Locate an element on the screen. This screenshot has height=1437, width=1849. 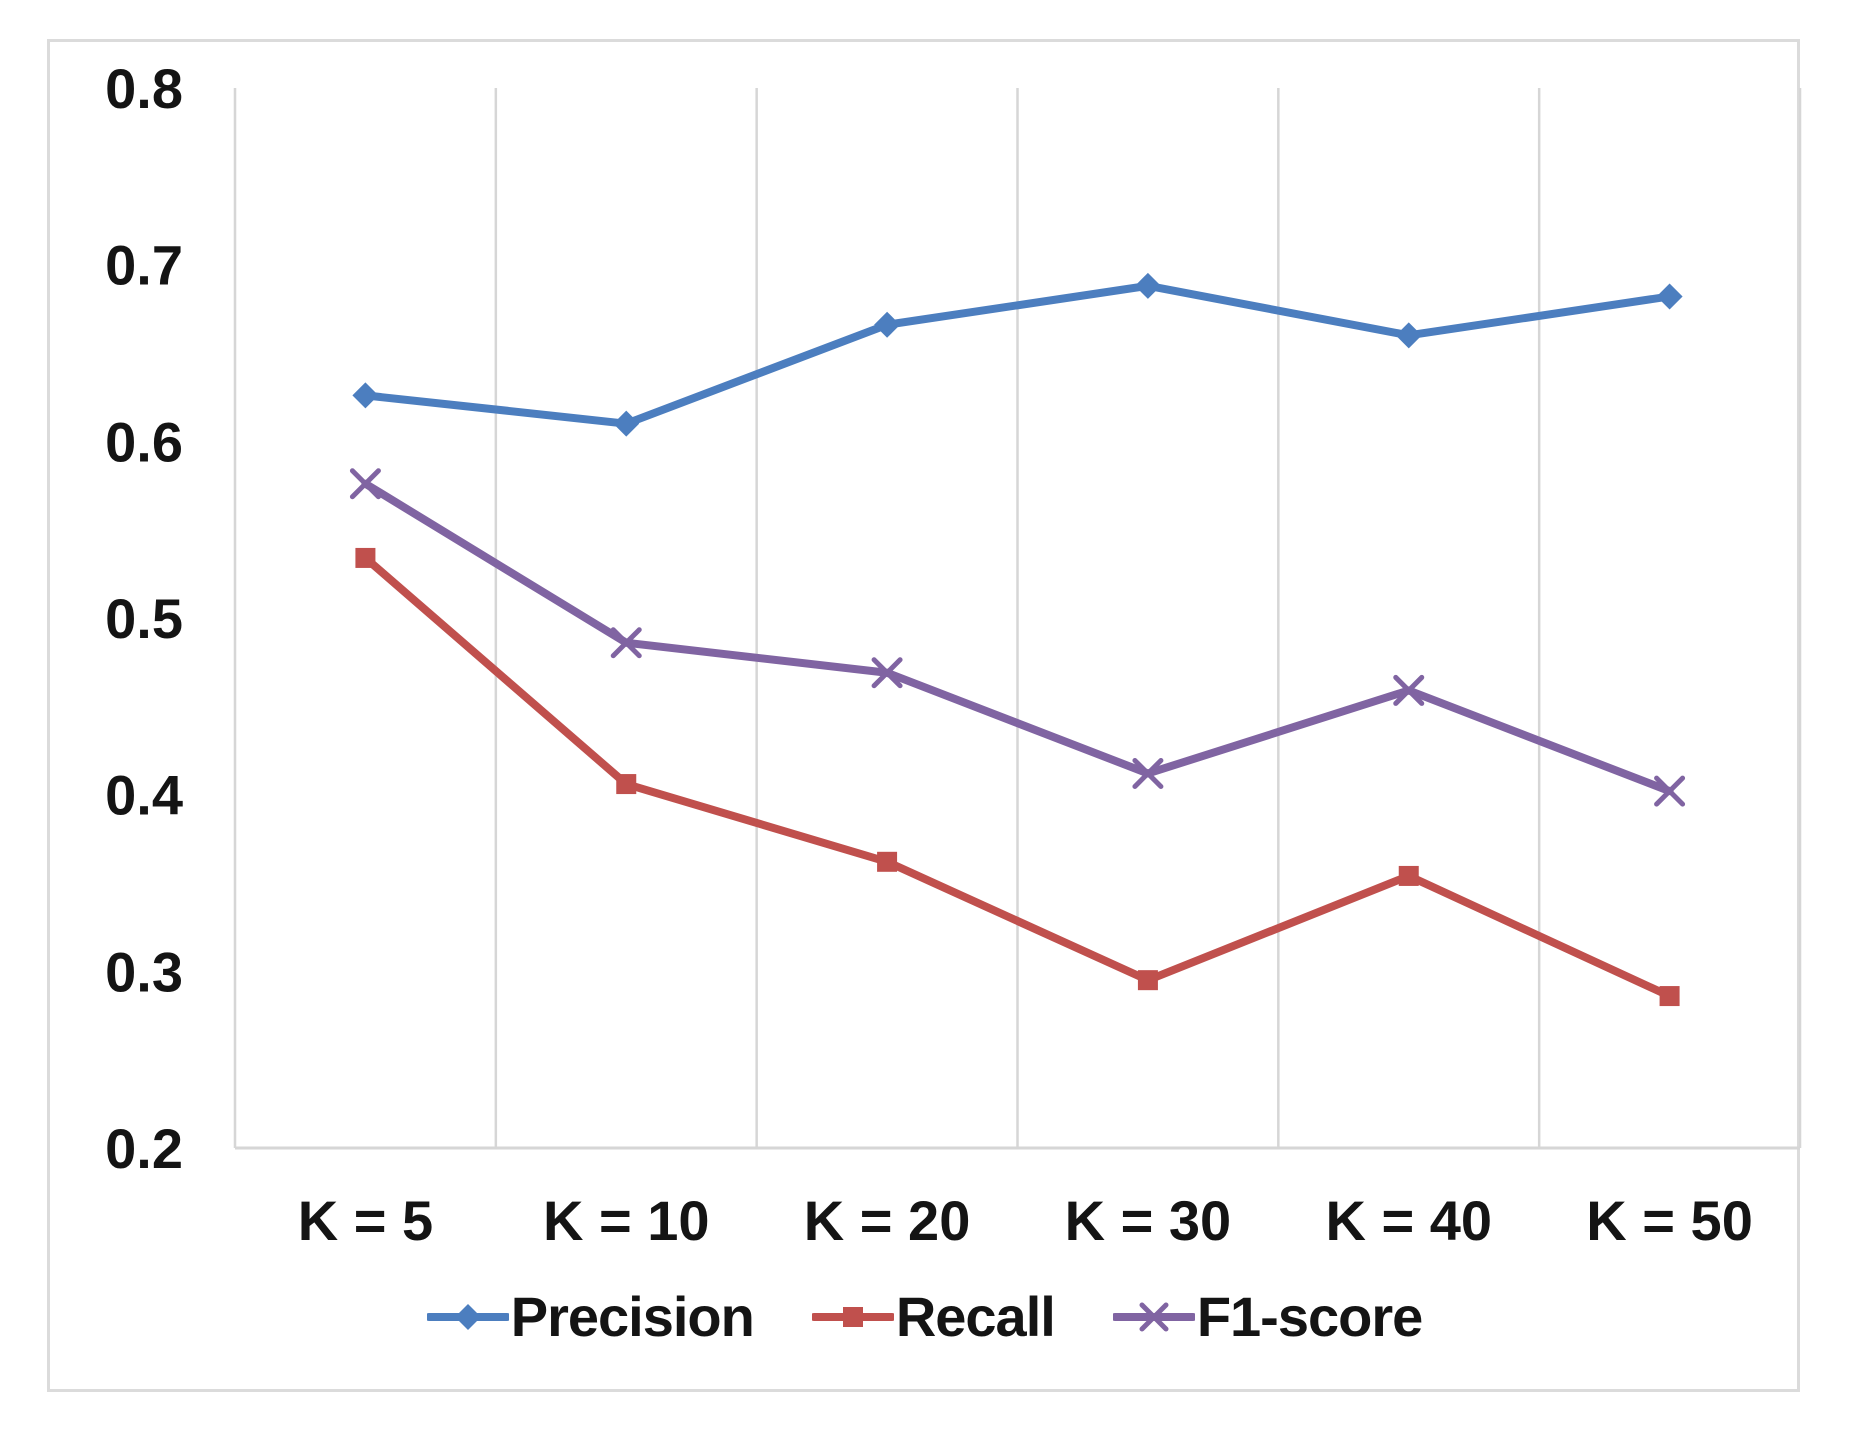
series-precision is located at coordinates (1017, 354).